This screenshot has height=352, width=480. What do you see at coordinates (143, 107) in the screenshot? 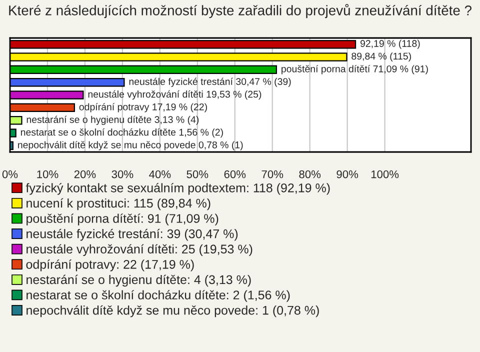
I see `data-label: odpírání potravy 17,19 % (22)` at bounding box center [143, 107].